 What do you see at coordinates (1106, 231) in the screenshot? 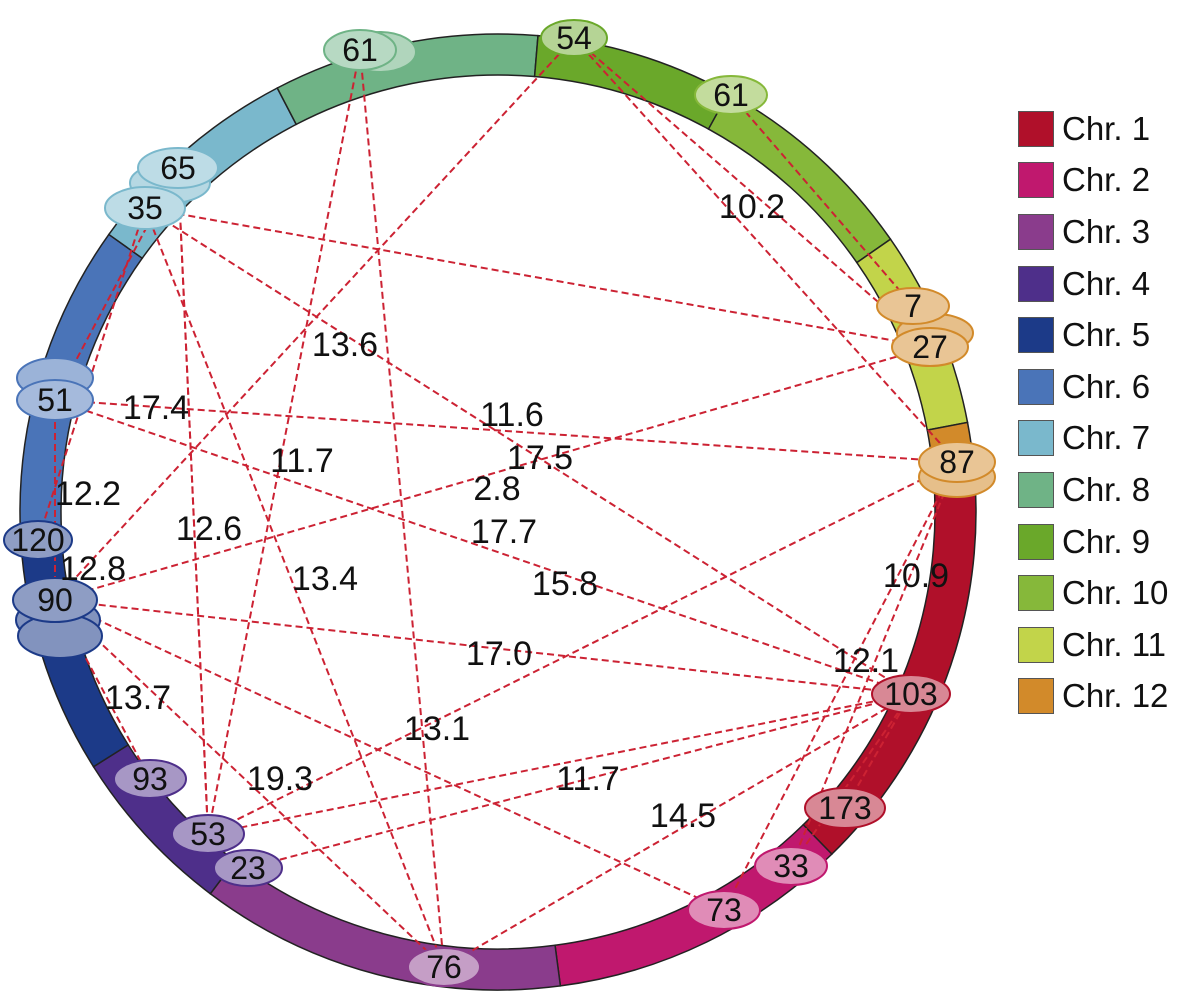
I see `legend-label: Chr. 3` at bounding box center [1106, 231].